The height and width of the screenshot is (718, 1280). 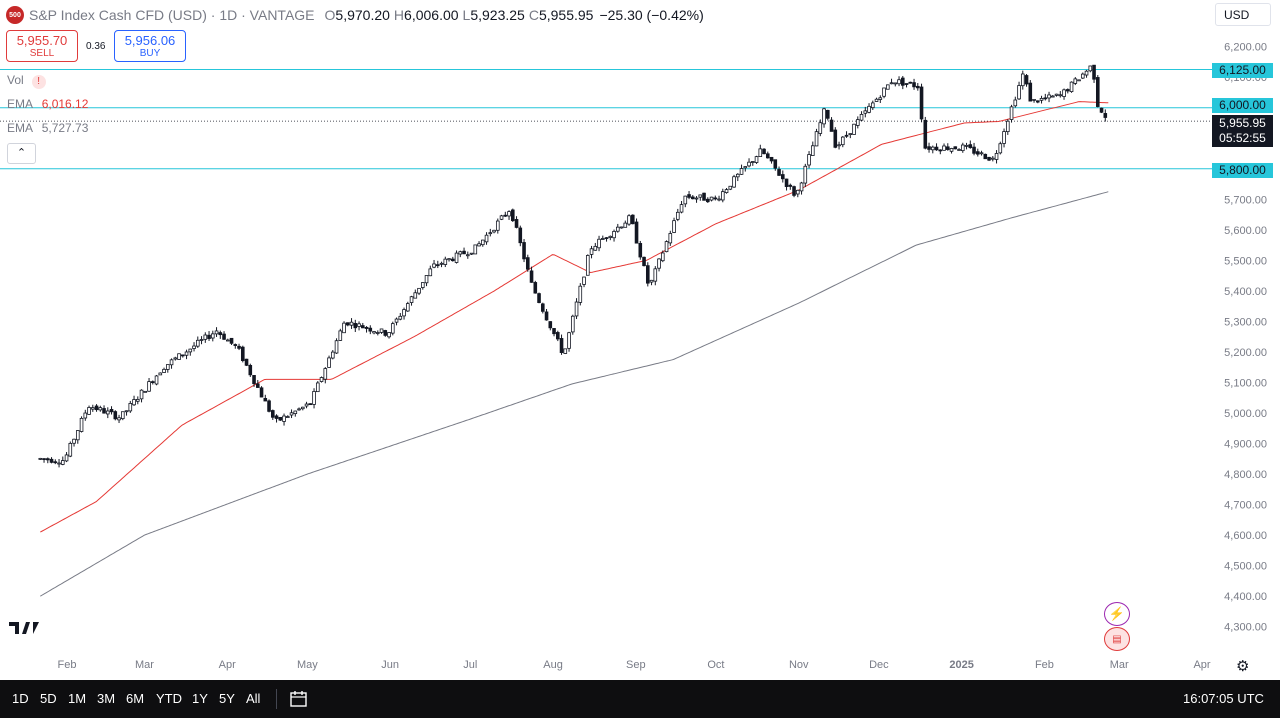 I want to click on timeframe-1d: 1D, so click(x=20, y=698).